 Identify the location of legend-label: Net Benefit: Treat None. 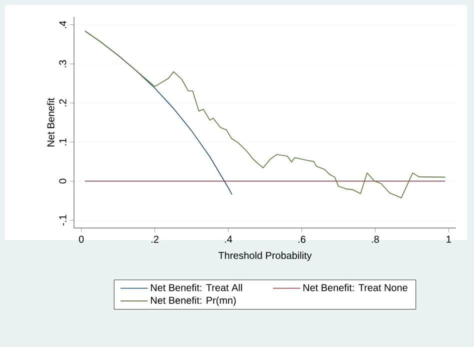
(355, 288).